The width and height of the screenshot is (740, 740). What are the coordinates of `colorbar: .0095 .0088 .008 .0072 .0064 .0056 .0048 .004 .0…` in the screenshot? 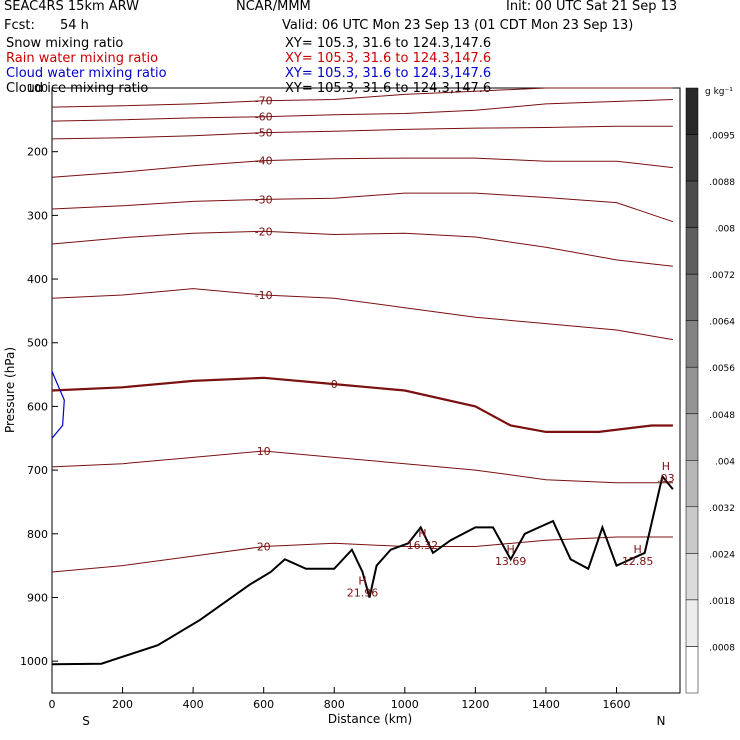 It's located at (710, 390).